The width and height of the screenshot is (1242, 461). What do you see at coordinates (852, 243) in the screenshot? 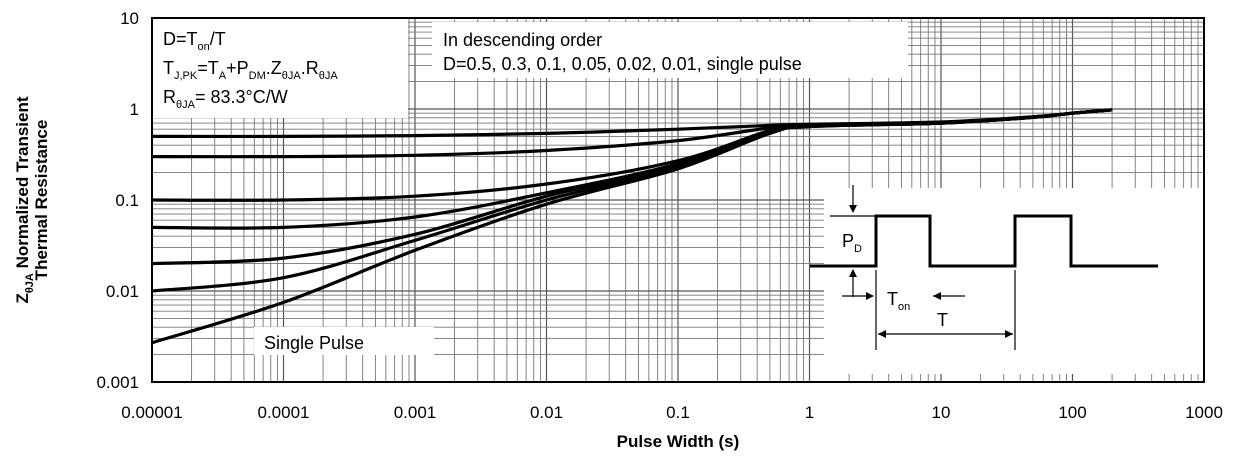
I see `pd-label: PD` at bounding box center [852, 243].